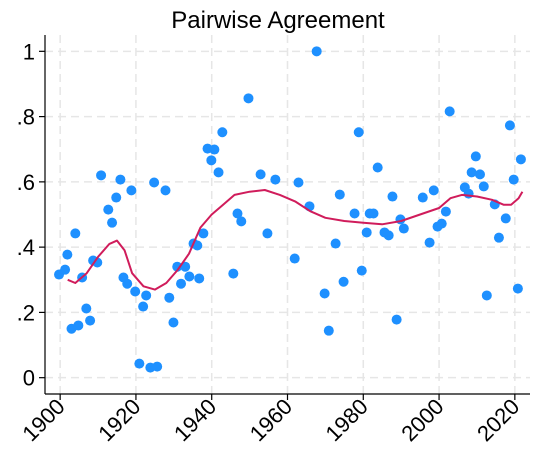 The height and width of the screenshot is (461, 533). Describe the element at coordinates (422, 420) in the screenshot. I see `x-tick-label: 2000` at that location.